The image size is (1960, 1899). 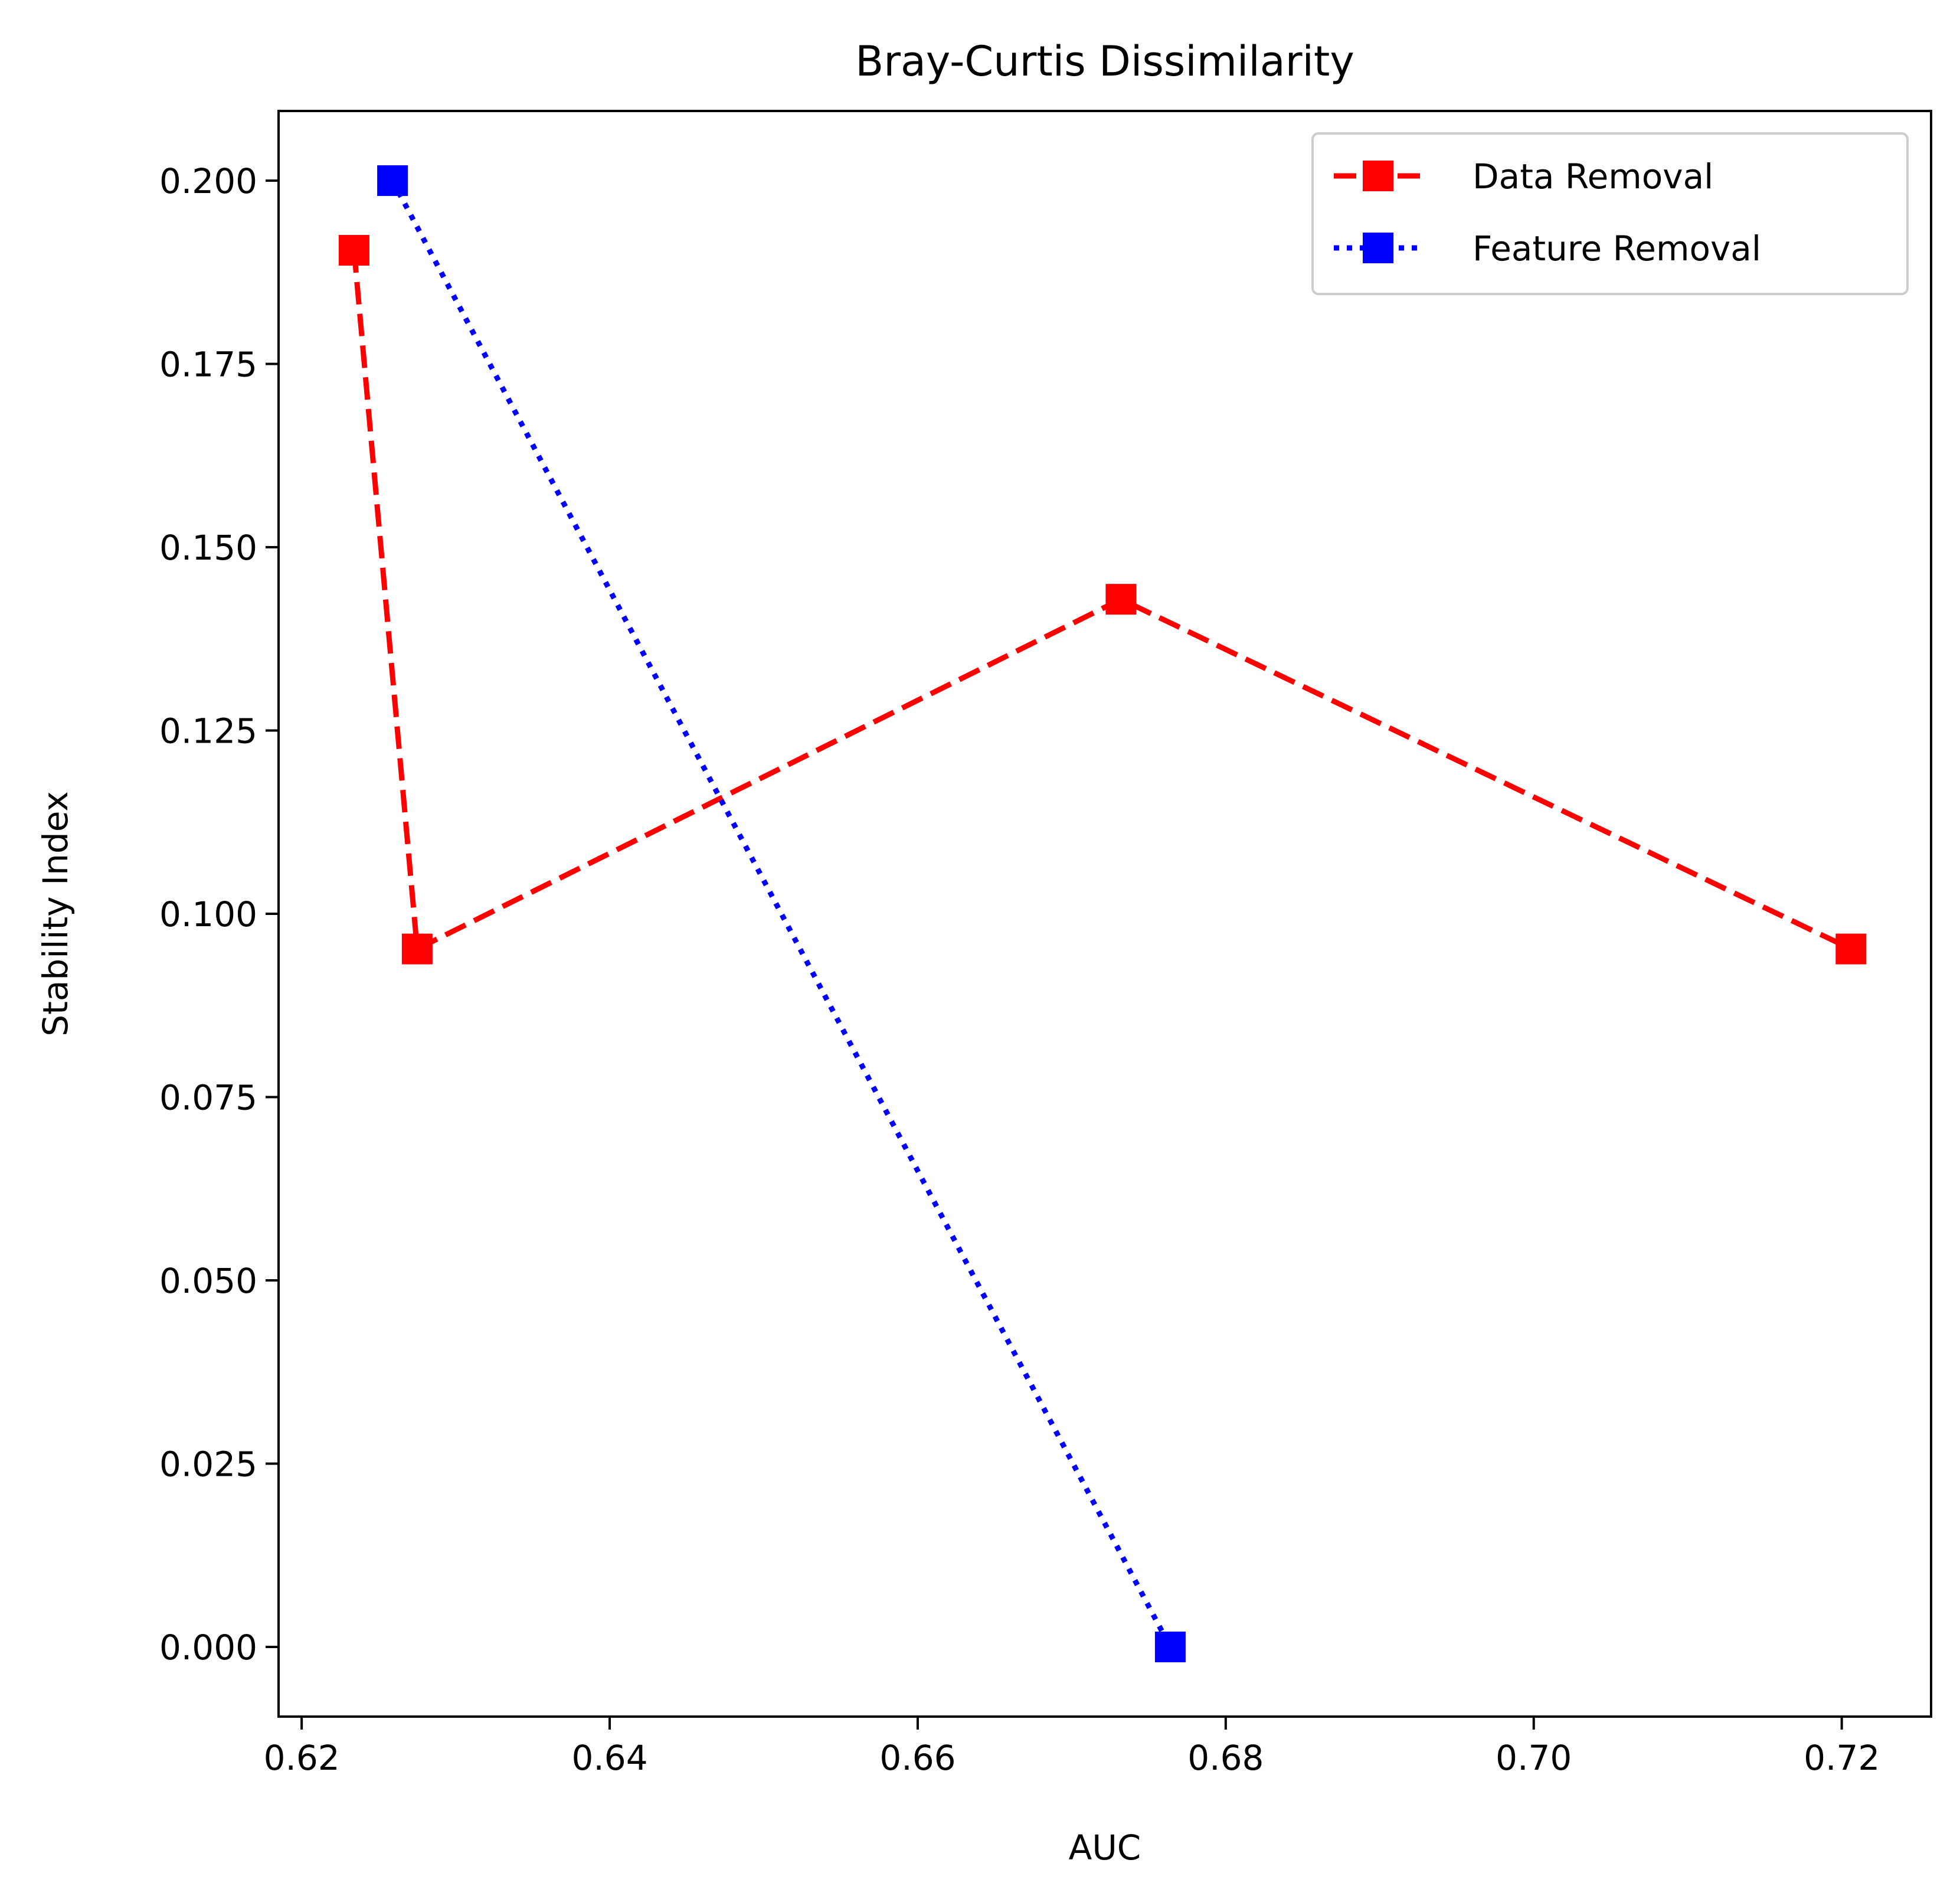 What do you see at coordinates (302, 1758) in the screenshot?
I see `x-tick-label-0: 0.62` at bounding box center [302, 1758].